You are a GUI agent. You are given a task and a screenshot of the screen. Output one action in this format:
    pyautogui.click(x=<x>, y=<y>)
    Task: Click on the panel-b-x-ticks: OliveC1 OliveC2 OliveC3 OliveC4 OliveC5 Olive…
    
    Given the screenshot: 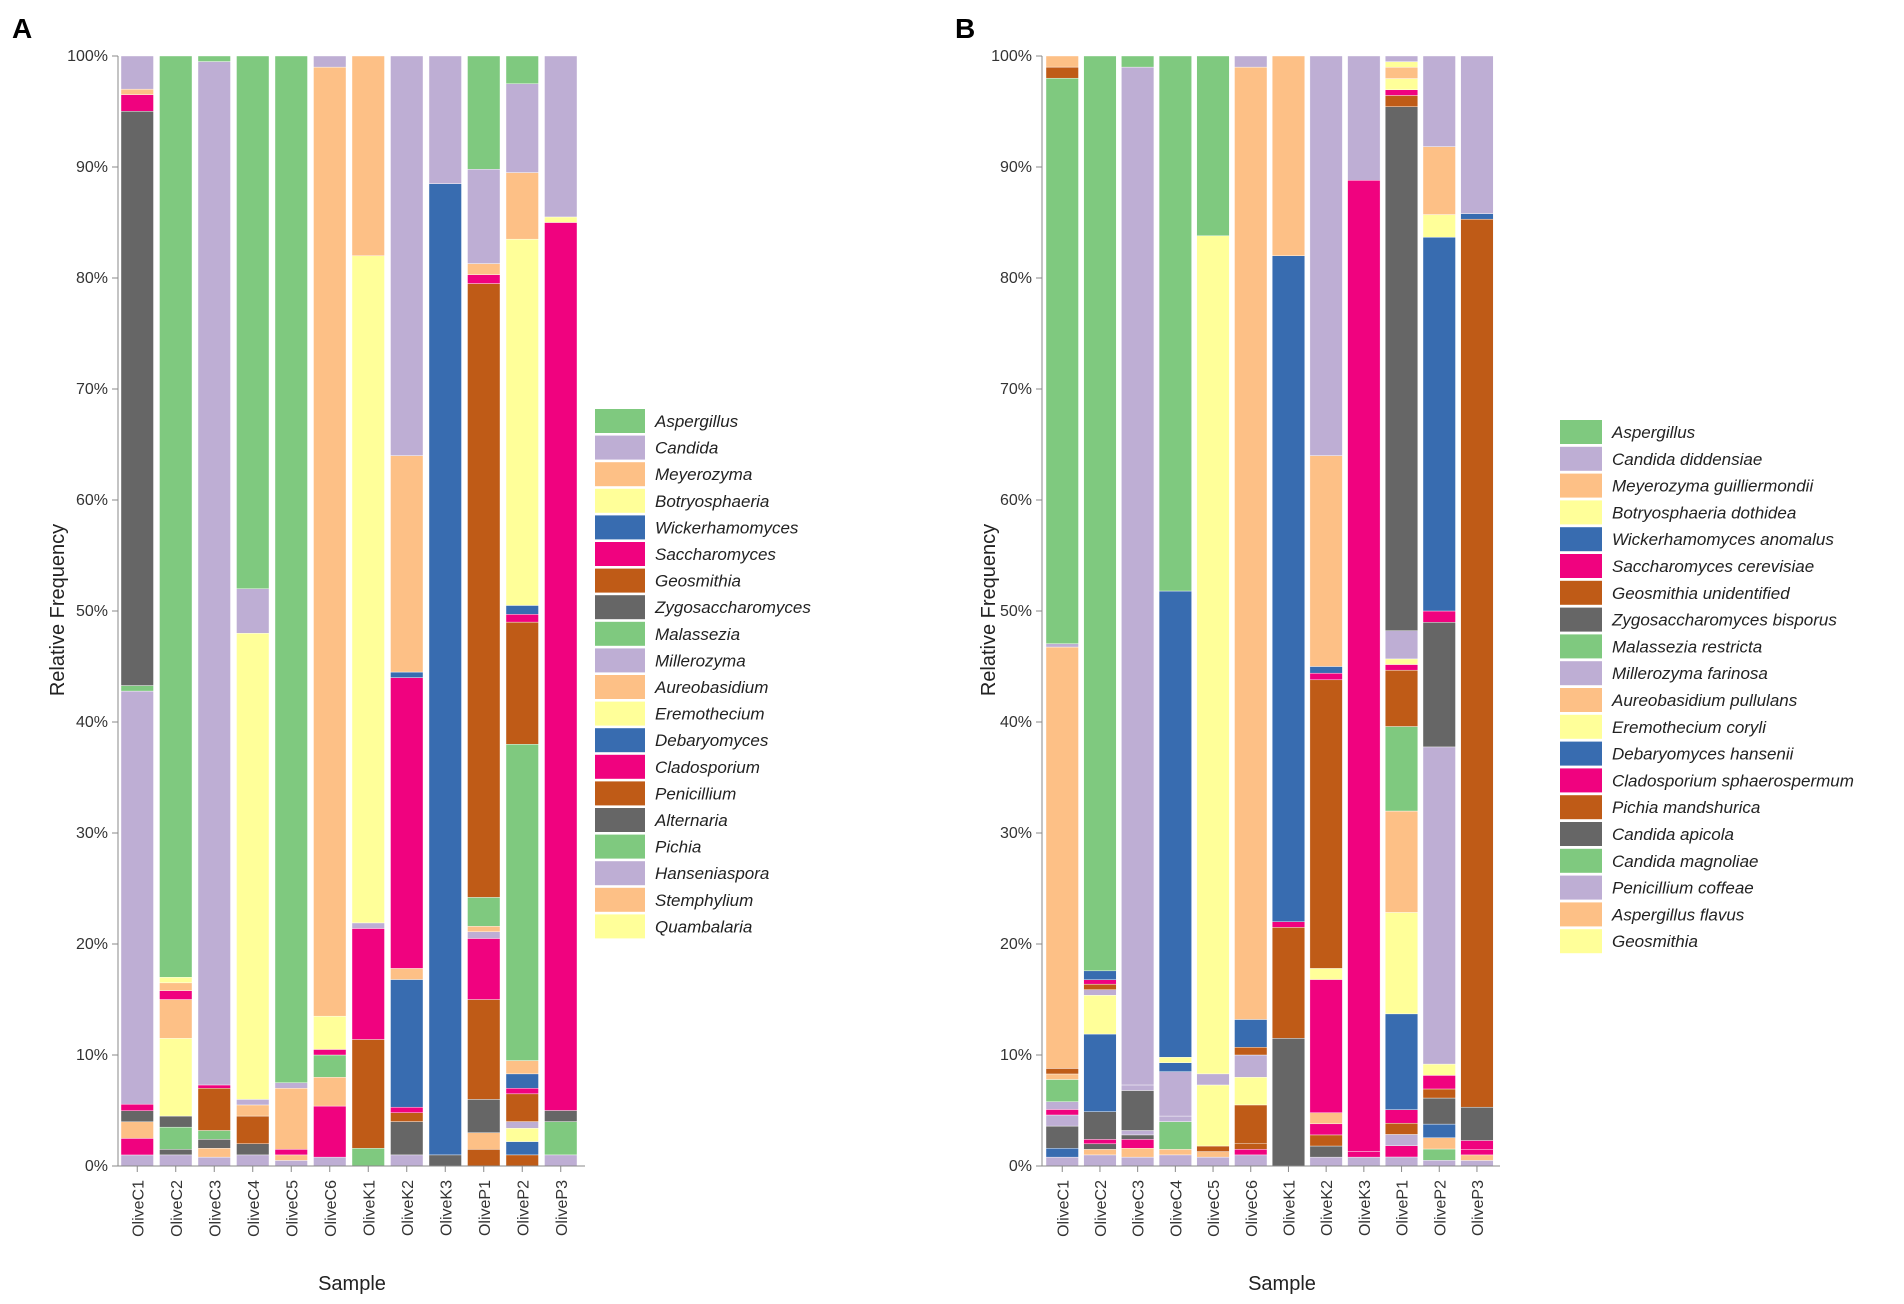 What is the action you would take?
    pyautogui.click(x=1271, y=1201)
    